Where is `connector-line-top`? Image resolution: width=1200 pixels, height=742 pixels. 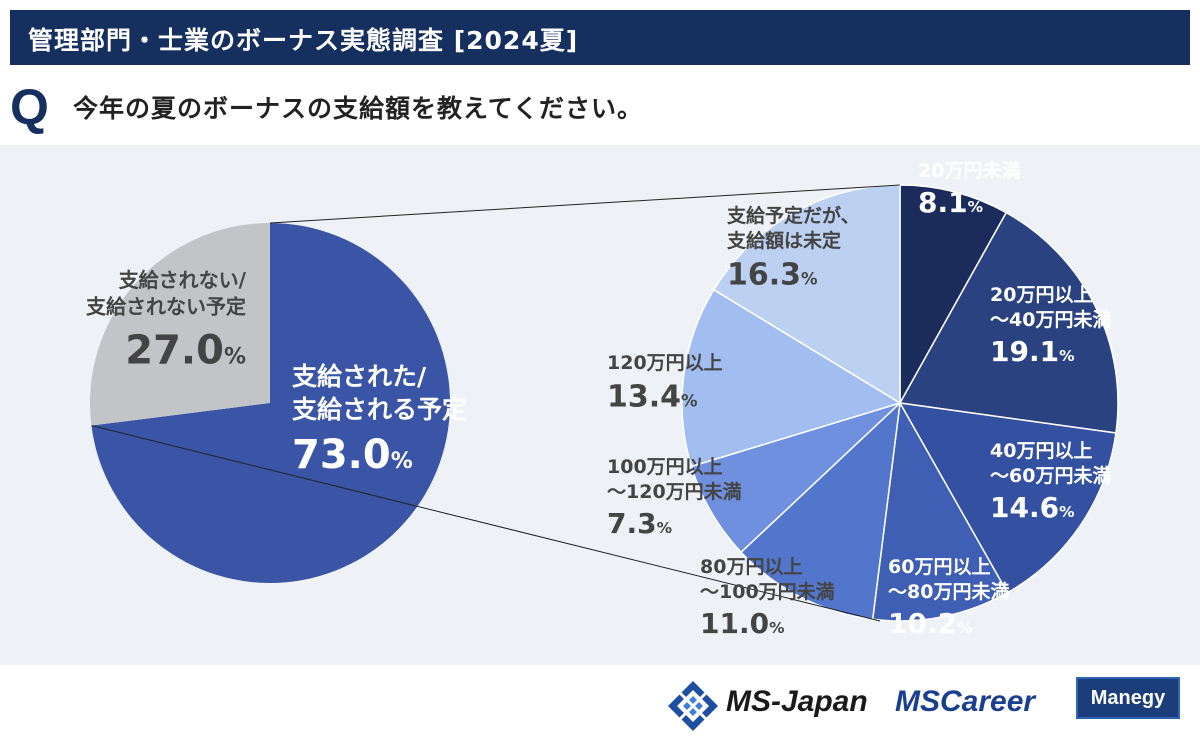
connector-line-top is located at coordinates (585, 204).